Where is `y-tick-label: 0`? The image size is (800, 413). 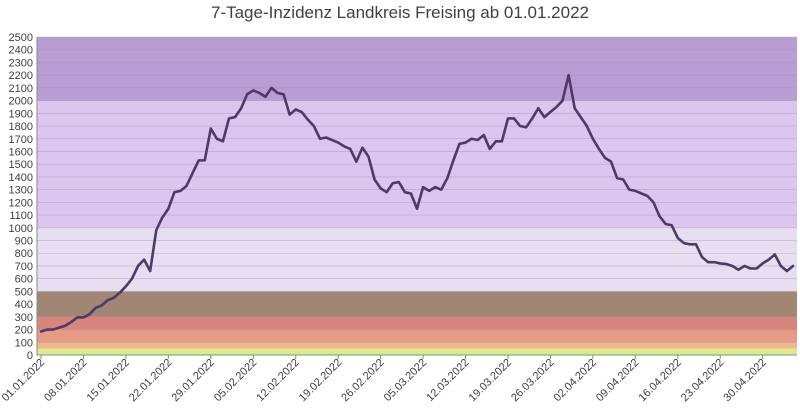 y-tick-label: 0 is located at coordinates (30, 356).